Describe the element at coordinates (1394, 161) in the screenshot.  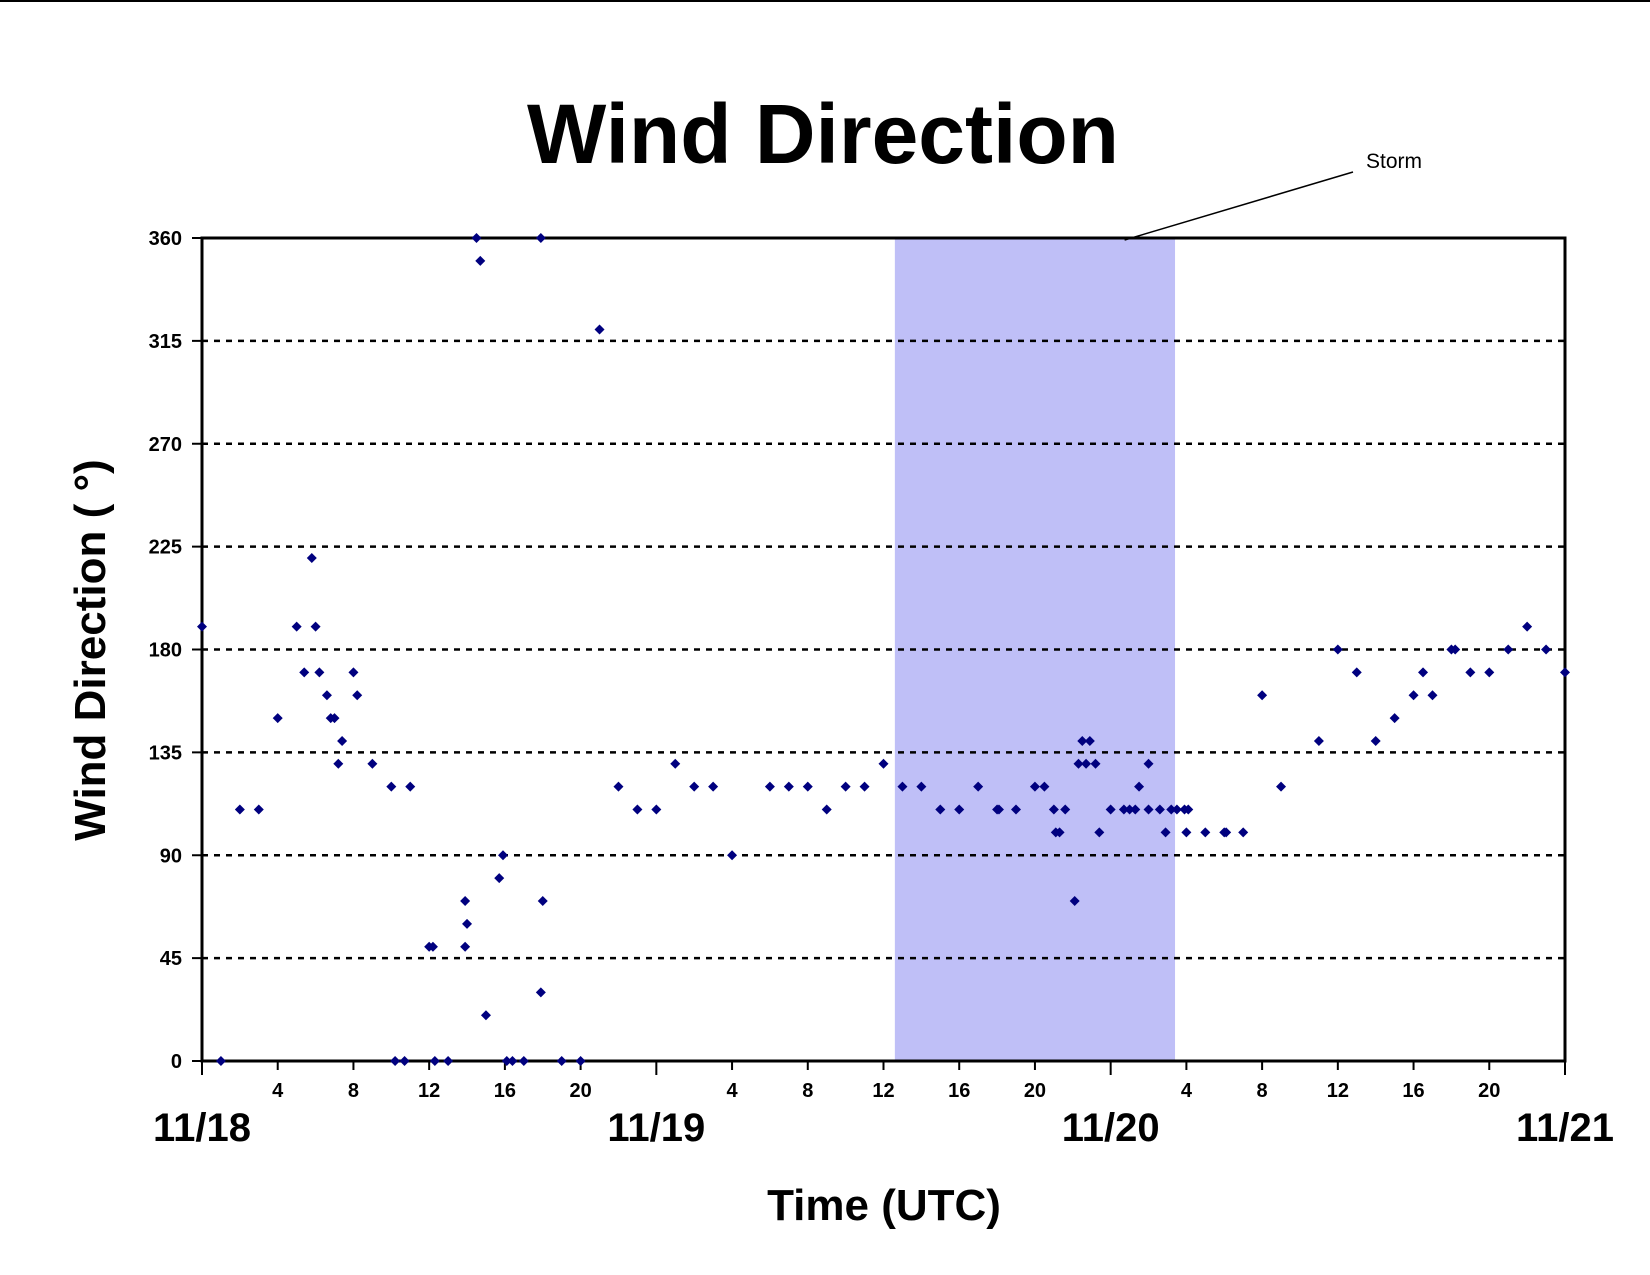
I see `storm-annotation-label: Storm` at that location.